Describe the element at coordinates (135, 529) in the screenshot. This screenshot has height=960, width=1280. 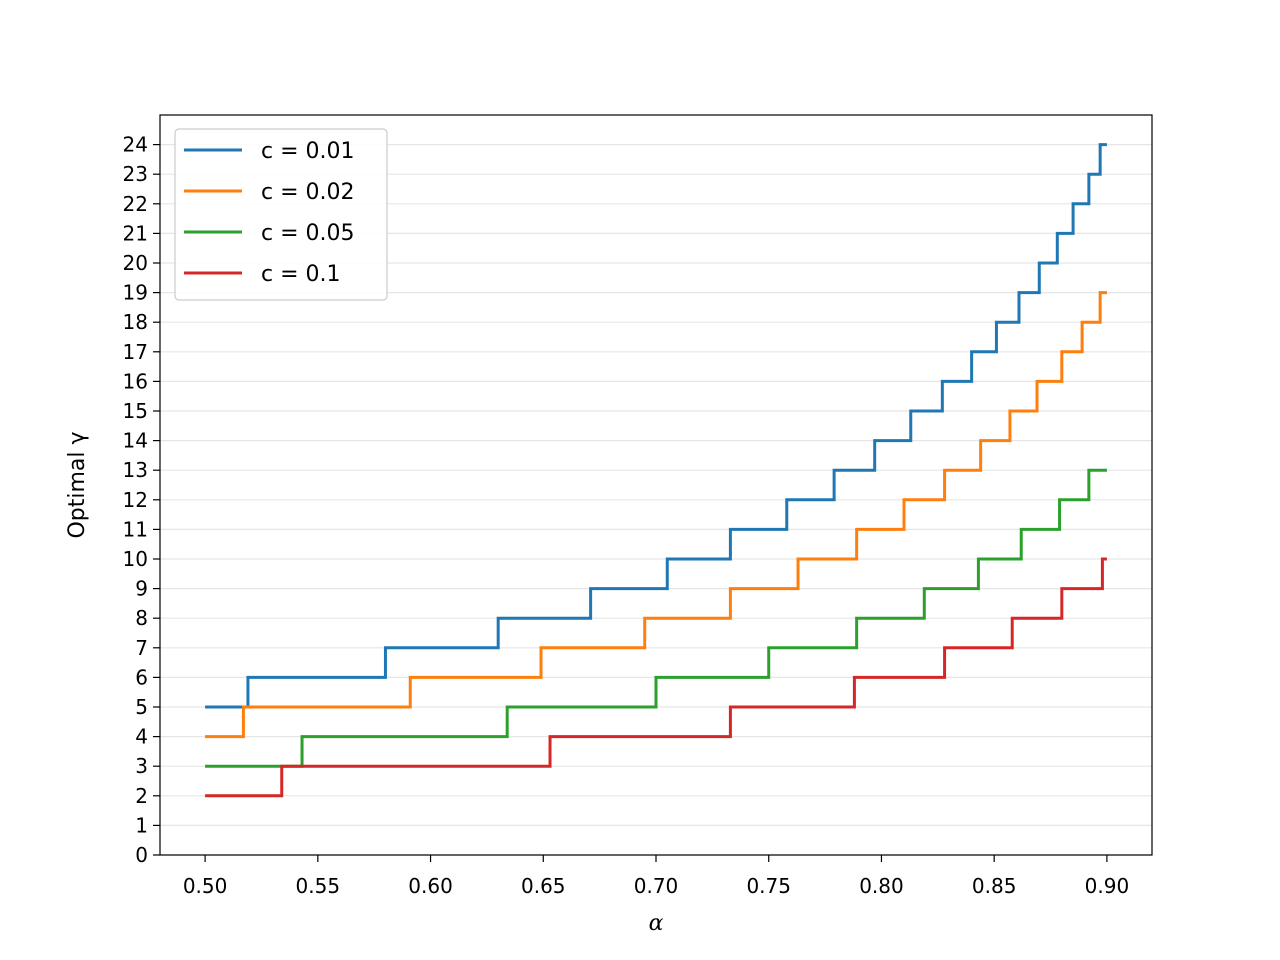
I see `y-tick-label: 11` at that location.